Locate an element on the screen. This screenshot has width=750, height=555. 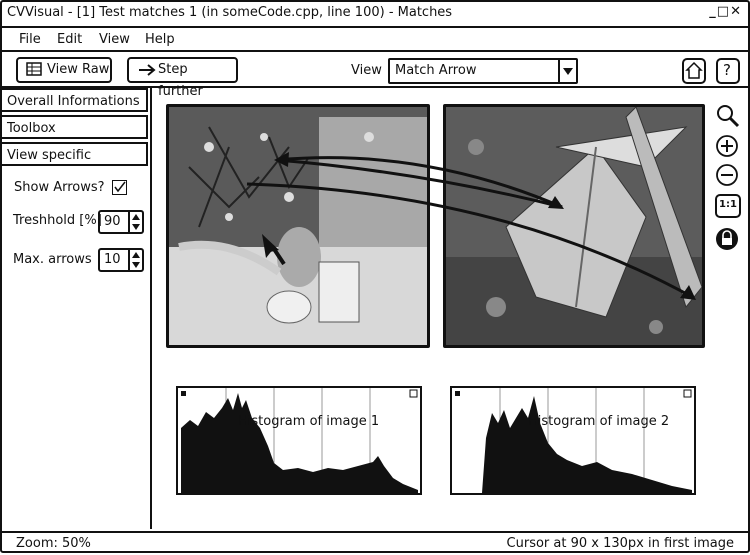
sidebar-item-label: Overall Informations is located at coordinates (73, 101).